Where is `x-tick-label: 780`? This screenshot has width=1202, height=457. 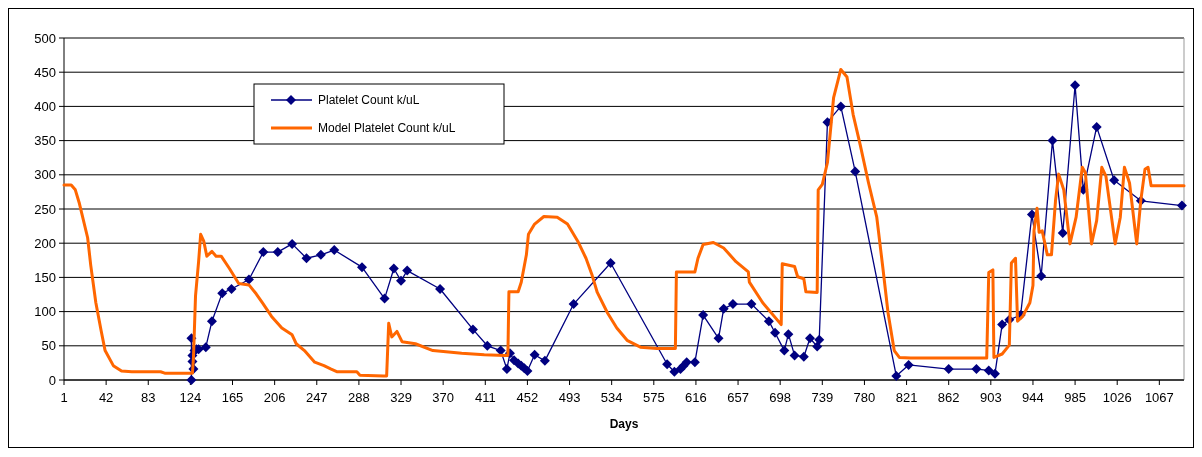
x-tick-label: 780 is located at coordinates (864, 397).